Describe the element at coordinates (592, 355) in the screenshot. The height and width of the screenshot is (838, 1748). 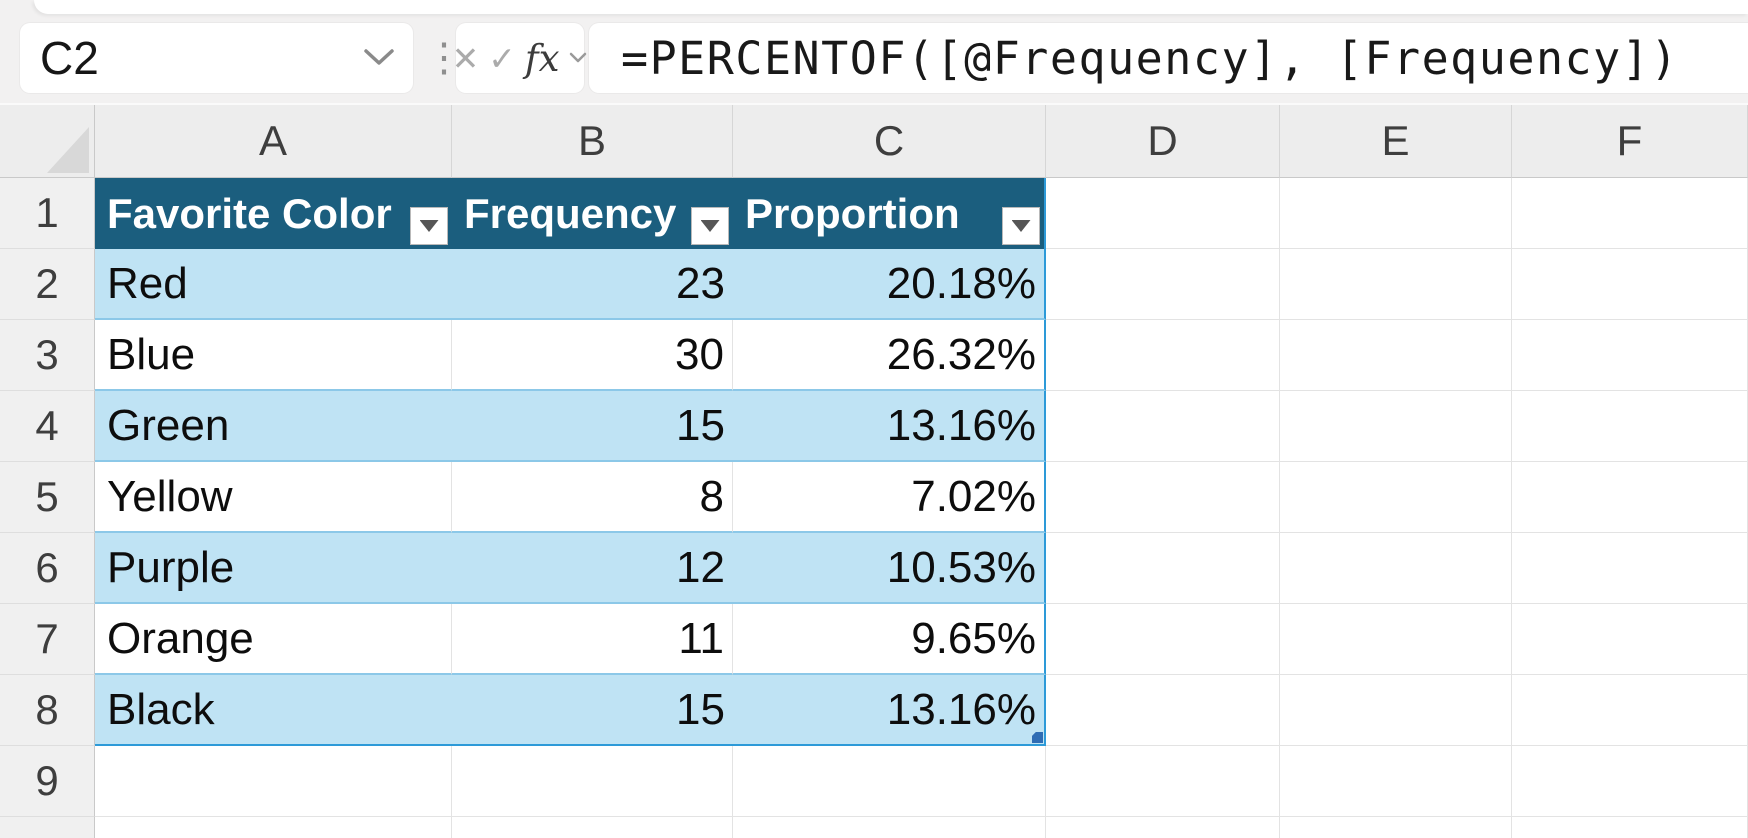
I see `cell-B3: 30` at that location.